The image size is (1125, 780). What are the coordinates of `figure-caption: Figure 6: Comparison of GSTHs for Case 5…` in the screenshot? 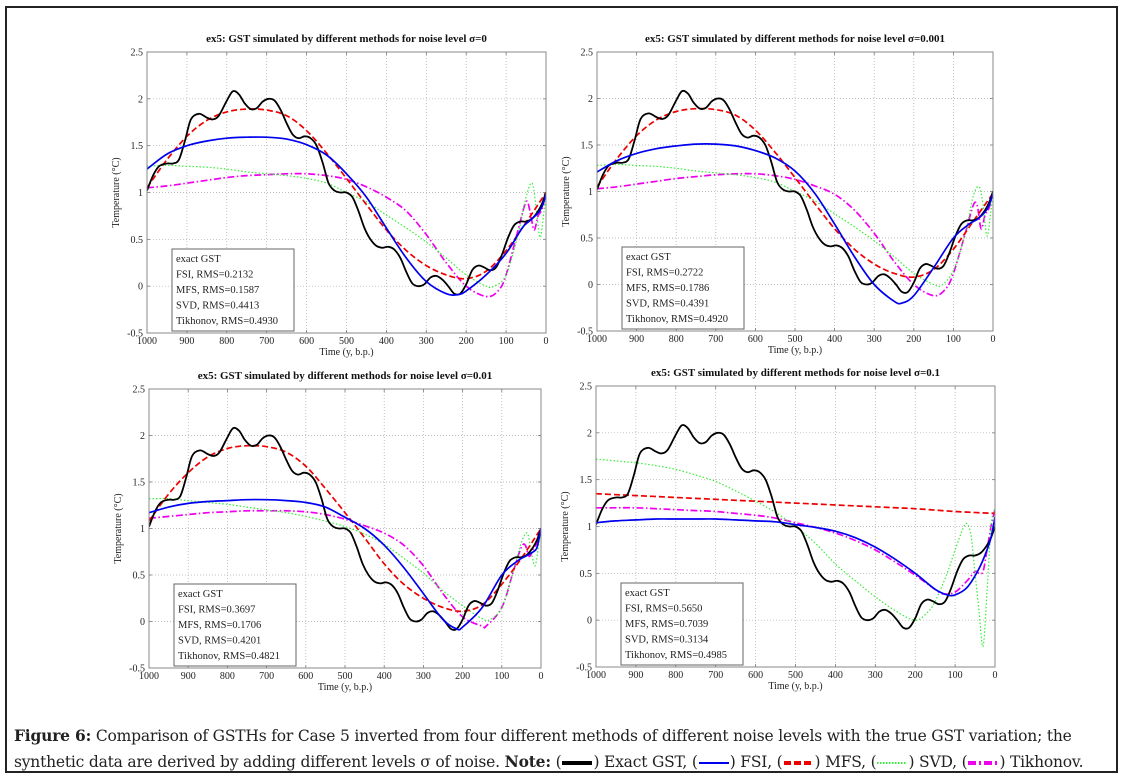 It's located at (549, 748).